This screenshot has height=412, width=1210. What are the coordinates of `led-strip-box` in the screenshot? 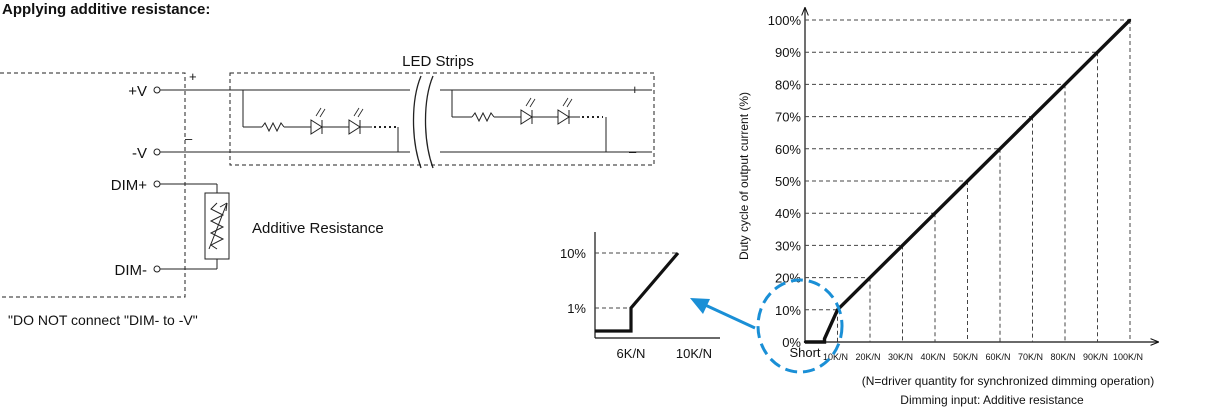 It's located at (442, 119).